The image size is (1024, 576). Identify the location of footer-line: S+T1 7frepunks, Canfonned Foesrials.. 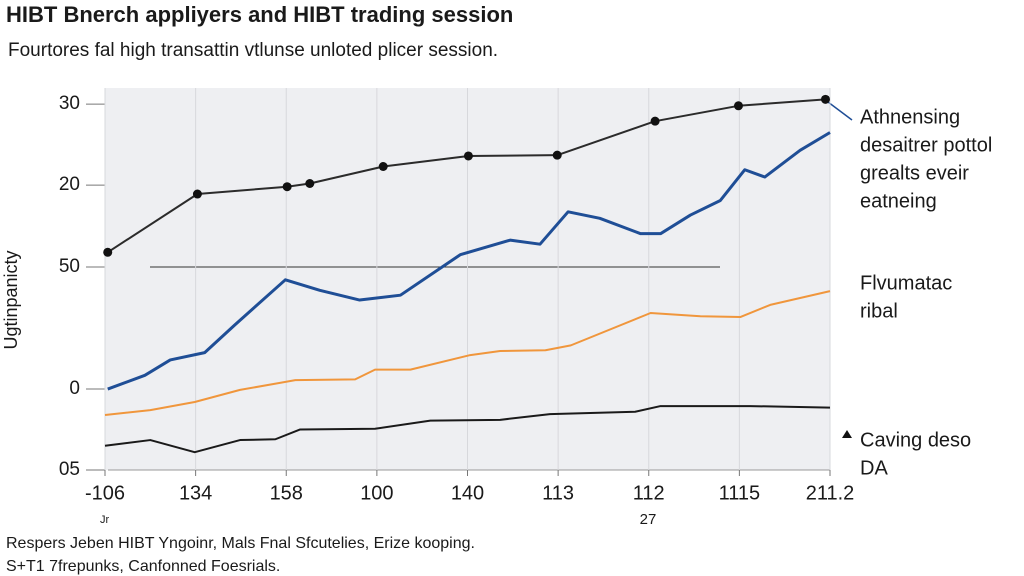
(143, 566).